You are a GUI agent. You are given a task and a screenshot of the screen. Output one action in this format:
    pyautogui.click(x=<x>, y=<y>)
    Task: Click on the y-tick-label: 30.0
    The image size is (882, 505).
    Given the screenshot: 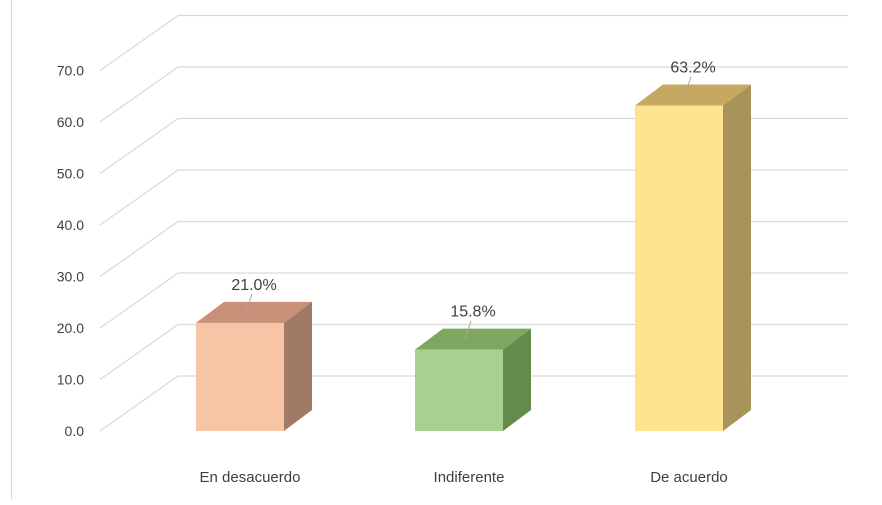 What is the action you would take?
    pyautogui.click(x=70, y=277)
    